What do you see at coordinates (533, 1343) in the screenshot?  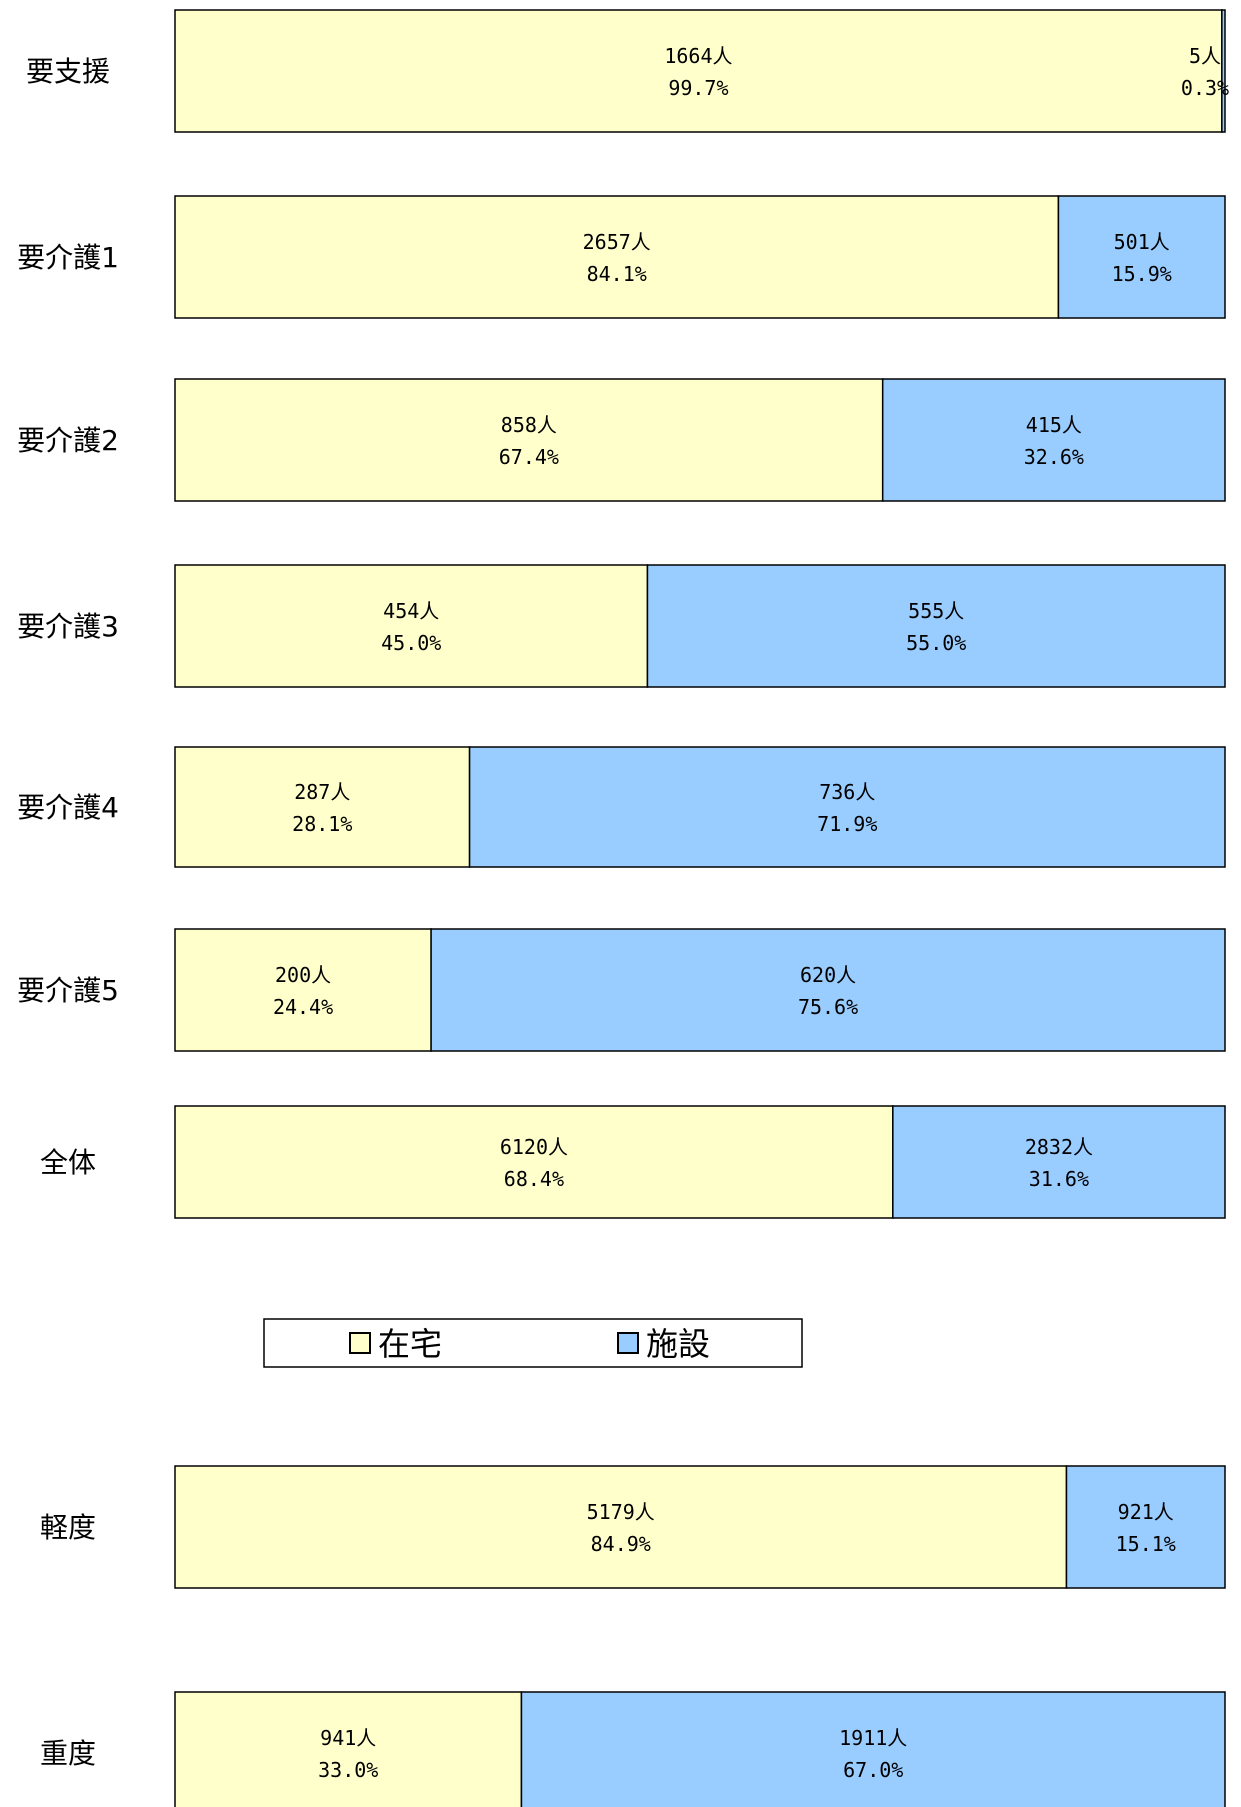 I see `legend-box` at bounding box center [533, 1343].